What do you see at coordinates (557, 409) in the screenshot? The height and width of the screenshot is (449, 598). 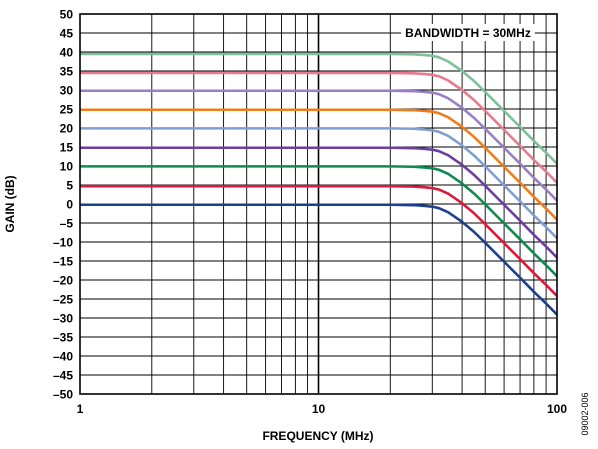 I see `x-tick-label: 100` at bounding box center [557, 409].